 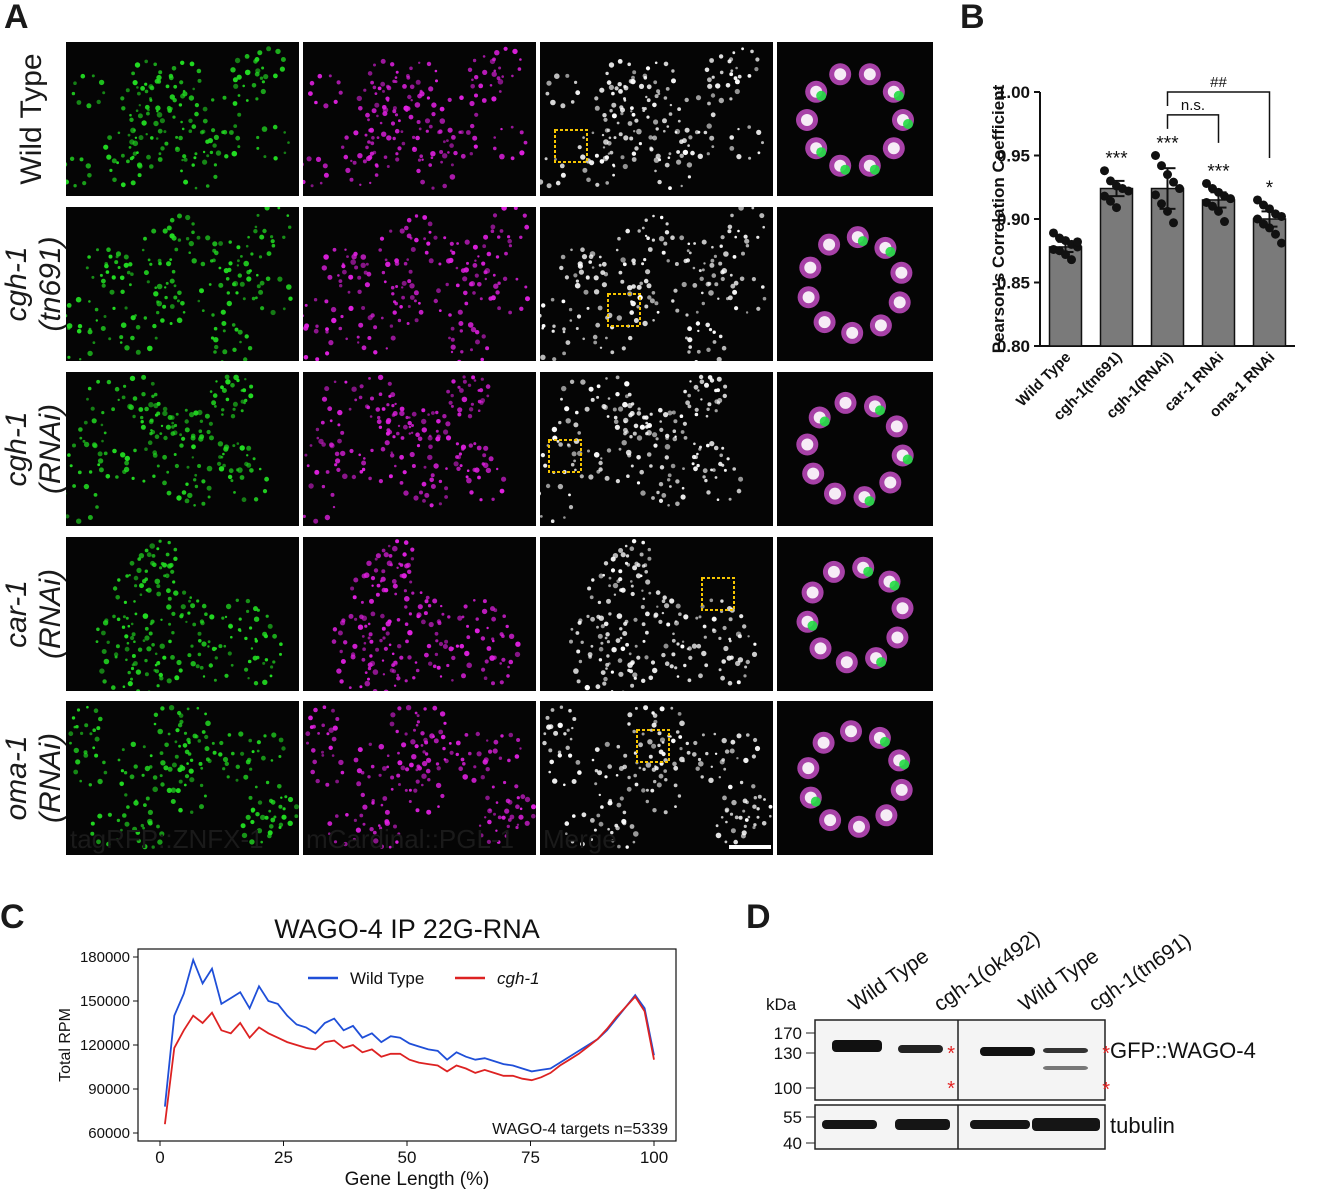 I want to click on micrograph-r4-c2, so click(x=419, y=614).